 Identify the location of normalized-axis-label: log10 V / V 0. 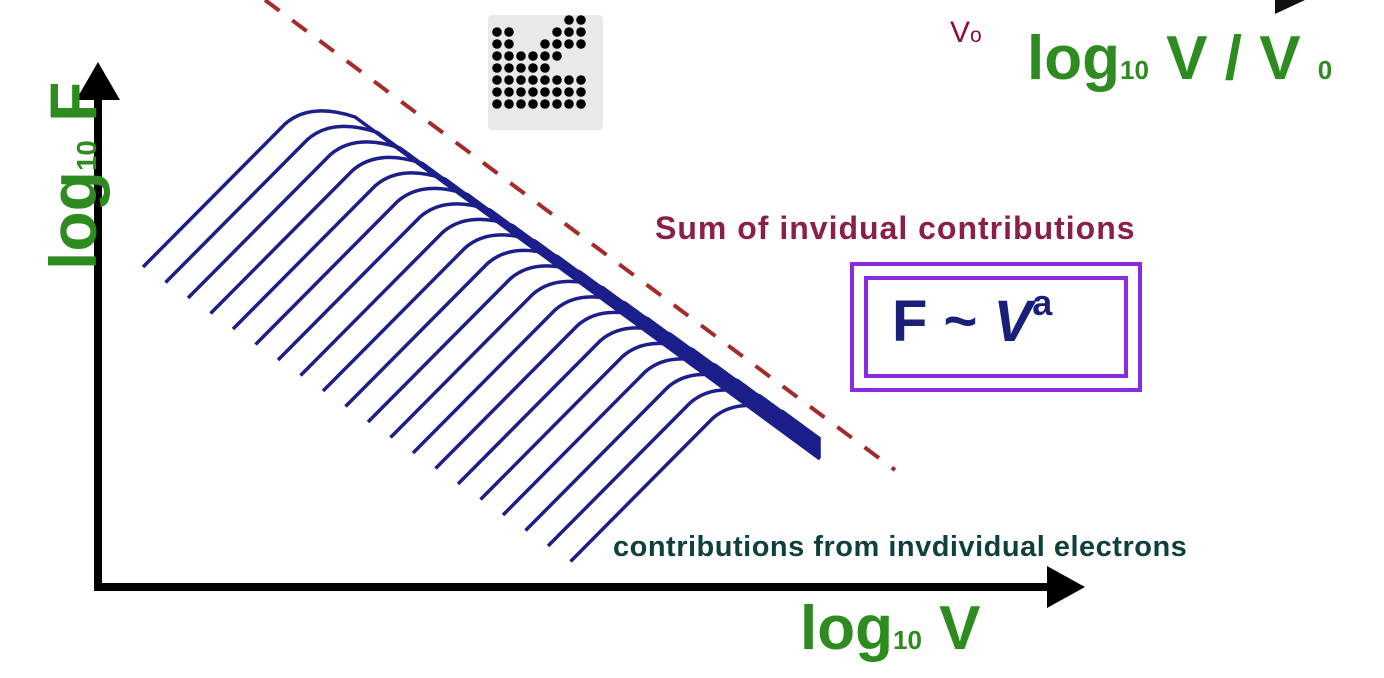
(1179, 59).